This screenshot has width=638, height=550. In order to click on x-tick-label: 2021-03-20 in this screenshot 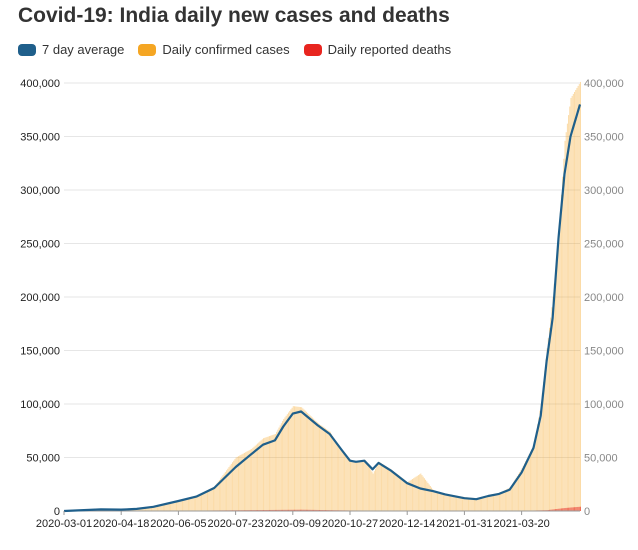, I will do `click(521, 524)`.